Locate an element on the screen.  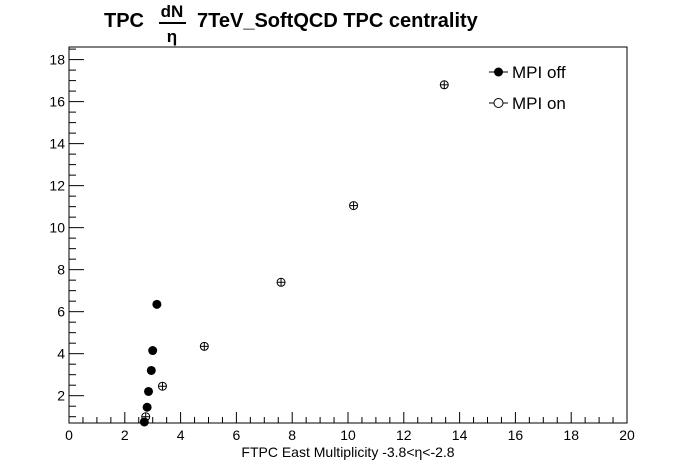
x-tick-label: 12 is located at coordinates (404, 435).